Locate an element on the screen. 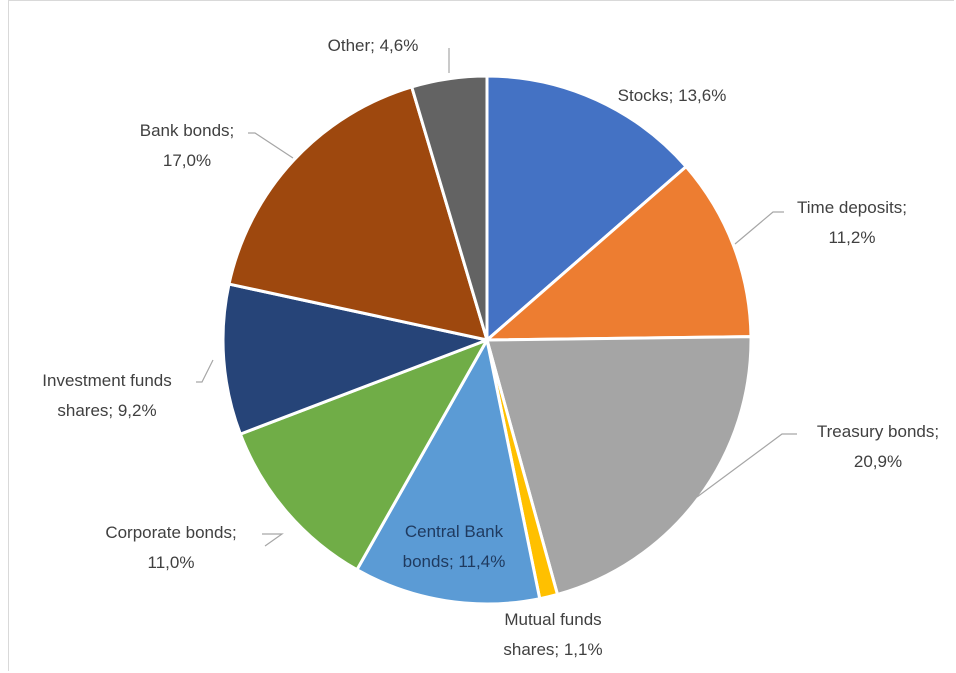 The width and height of the screenshot is (956, 673). slice-label: Central Bank bonds; 11,4% is located at coordinates (454, 546).